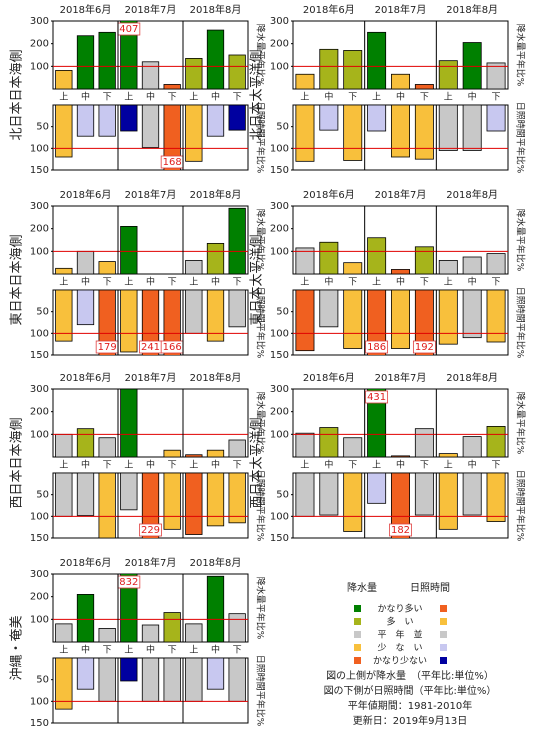 Image resolution: width=550 pixels, height=750 pixels. Describe the element at coordinates (17, 94) in the screenshot. I see `region-label: 北日本日本海側` at that location.